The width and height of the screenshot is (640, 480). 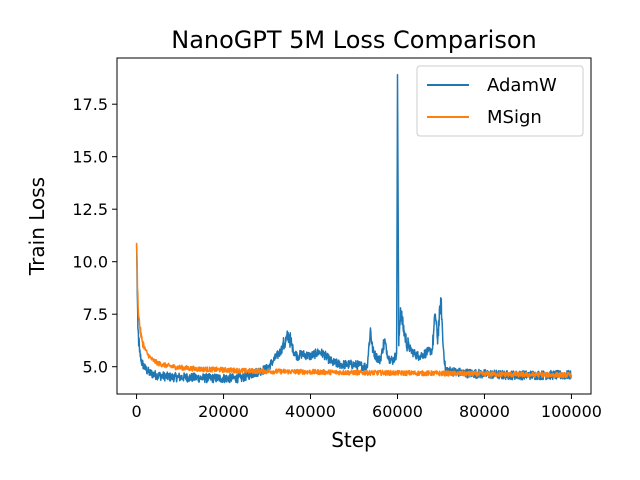 I want to click on y-tick-label: 7.5, so click(x=95, y=314).